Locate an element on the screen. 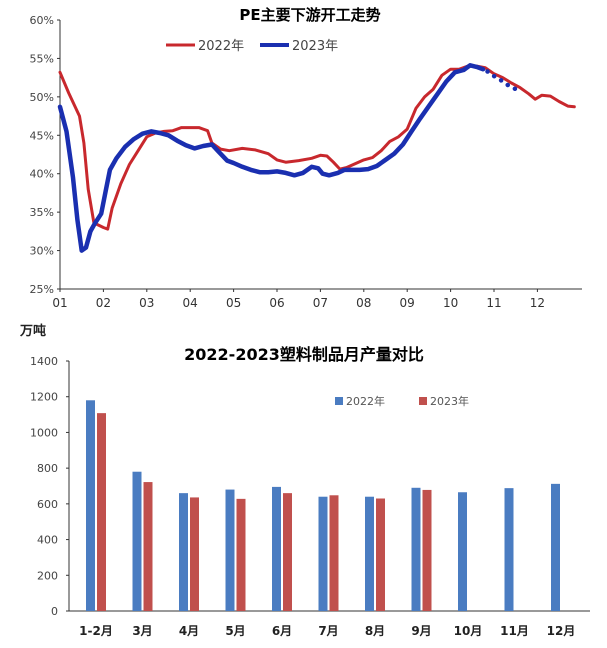 The width and height of the screenshot is (607, 648). legend-label-2023: 2023年 is located at coordinates (315, 46).